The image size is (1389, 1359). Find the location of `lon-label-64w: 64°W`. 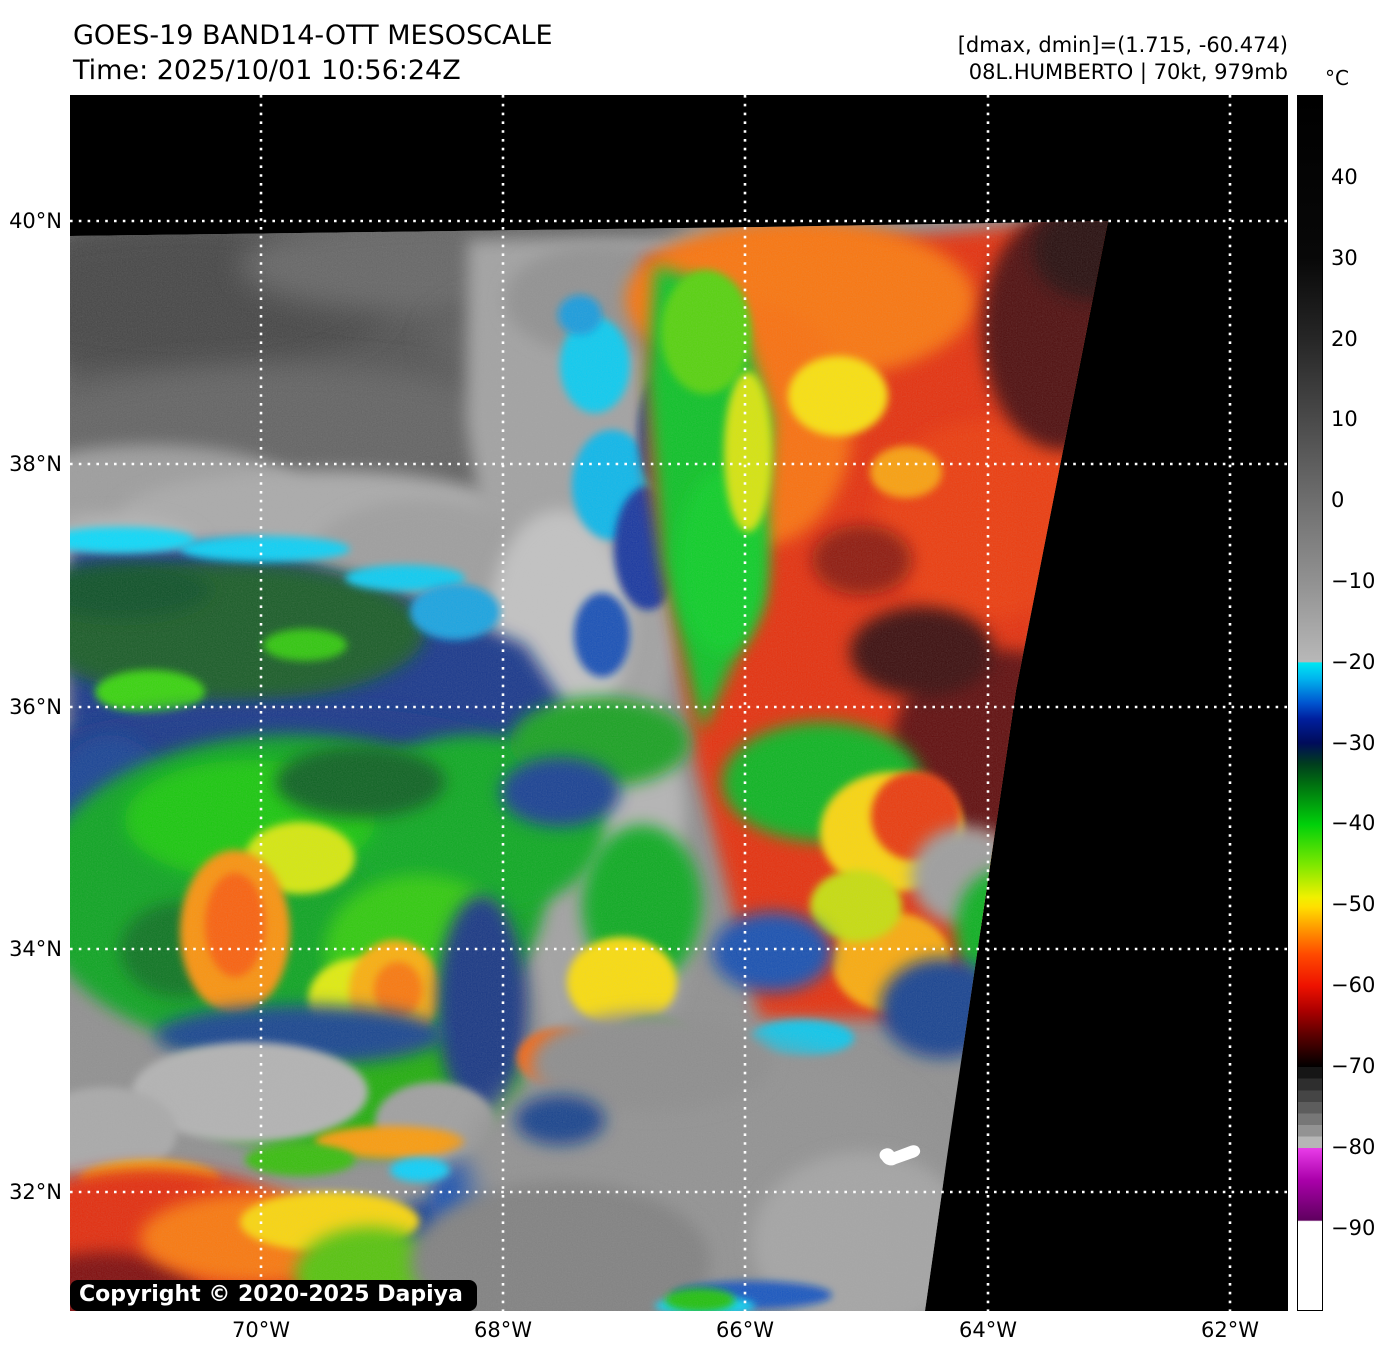

lon-label-64w: 64°W is located at coordinates (988, 1330).